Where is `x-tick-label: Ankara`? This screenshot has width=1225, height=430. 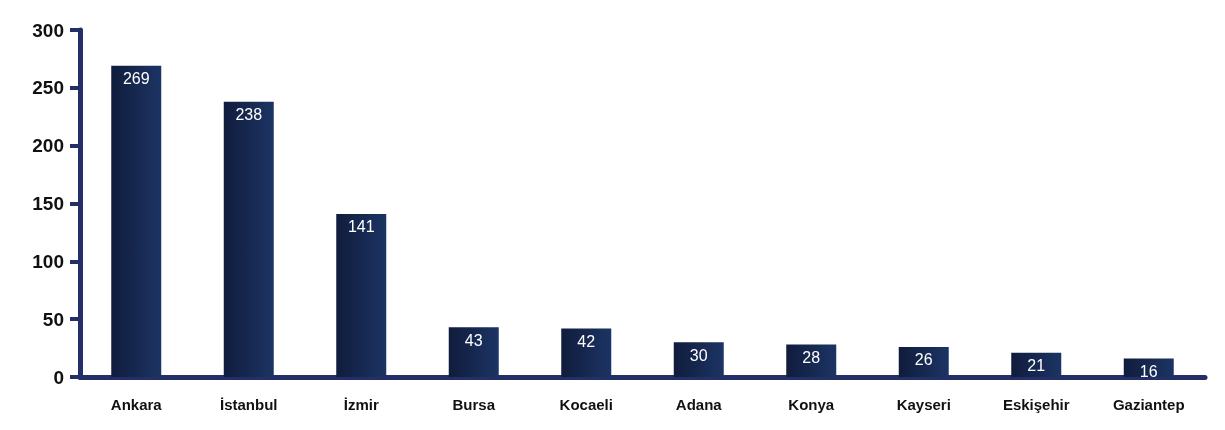 x-tick-label: Ankara is located at coordinates (136, 404).